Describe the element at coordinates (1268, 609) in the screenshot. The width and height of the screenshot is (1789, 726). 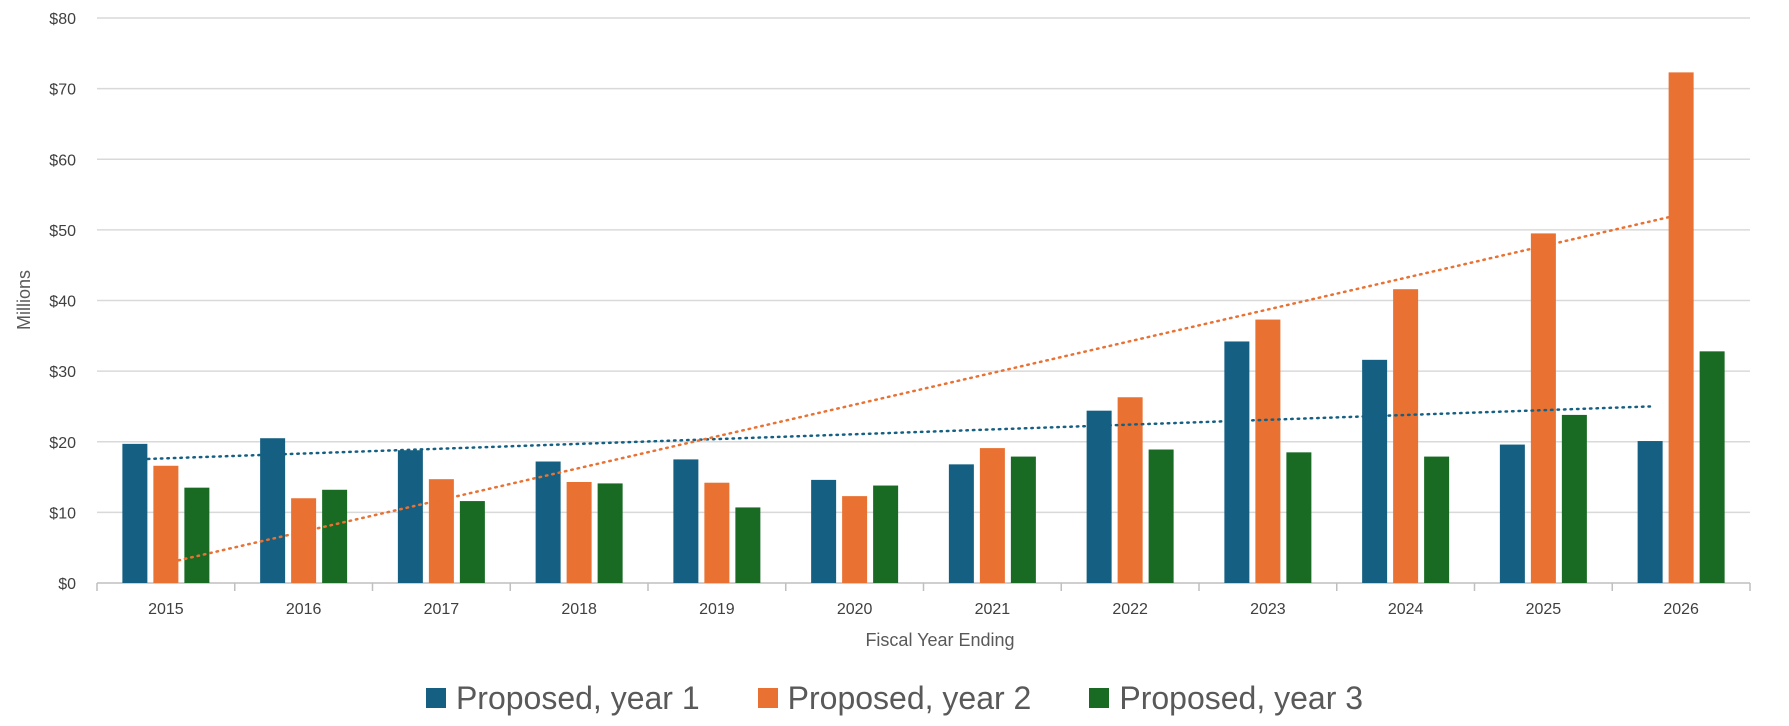
I see `x-tick-label: 2023` at that location.